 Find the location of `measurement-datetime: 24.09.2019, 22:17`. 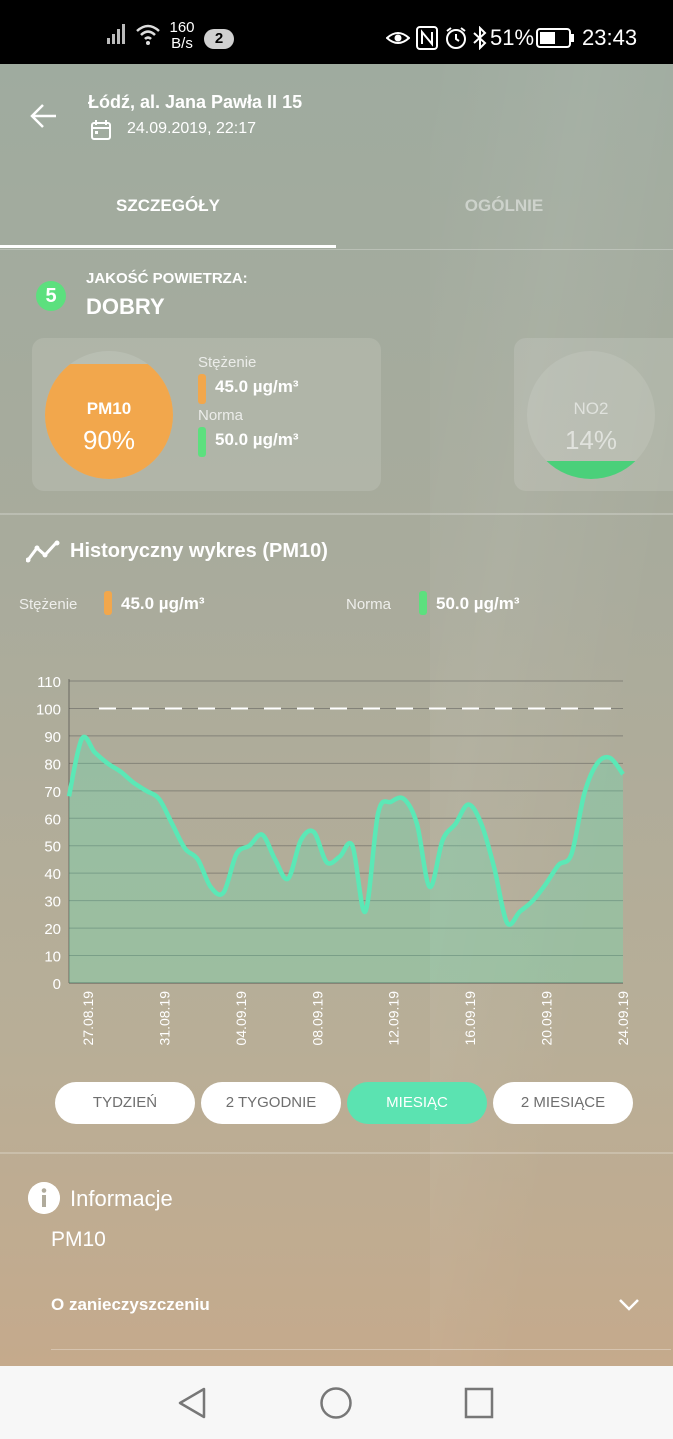

measurement-datetime: 24.09.2019, 22:17 is located at coordinates (192, 128).